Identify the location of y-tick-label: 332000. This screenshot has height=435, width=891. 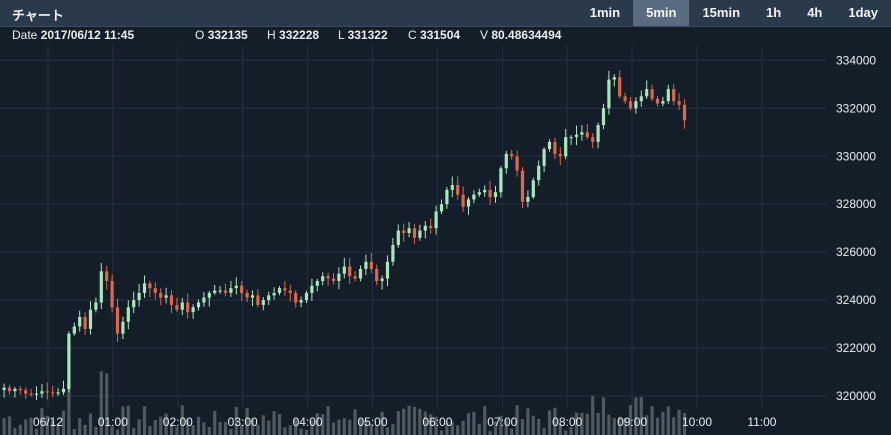
(856, 108).